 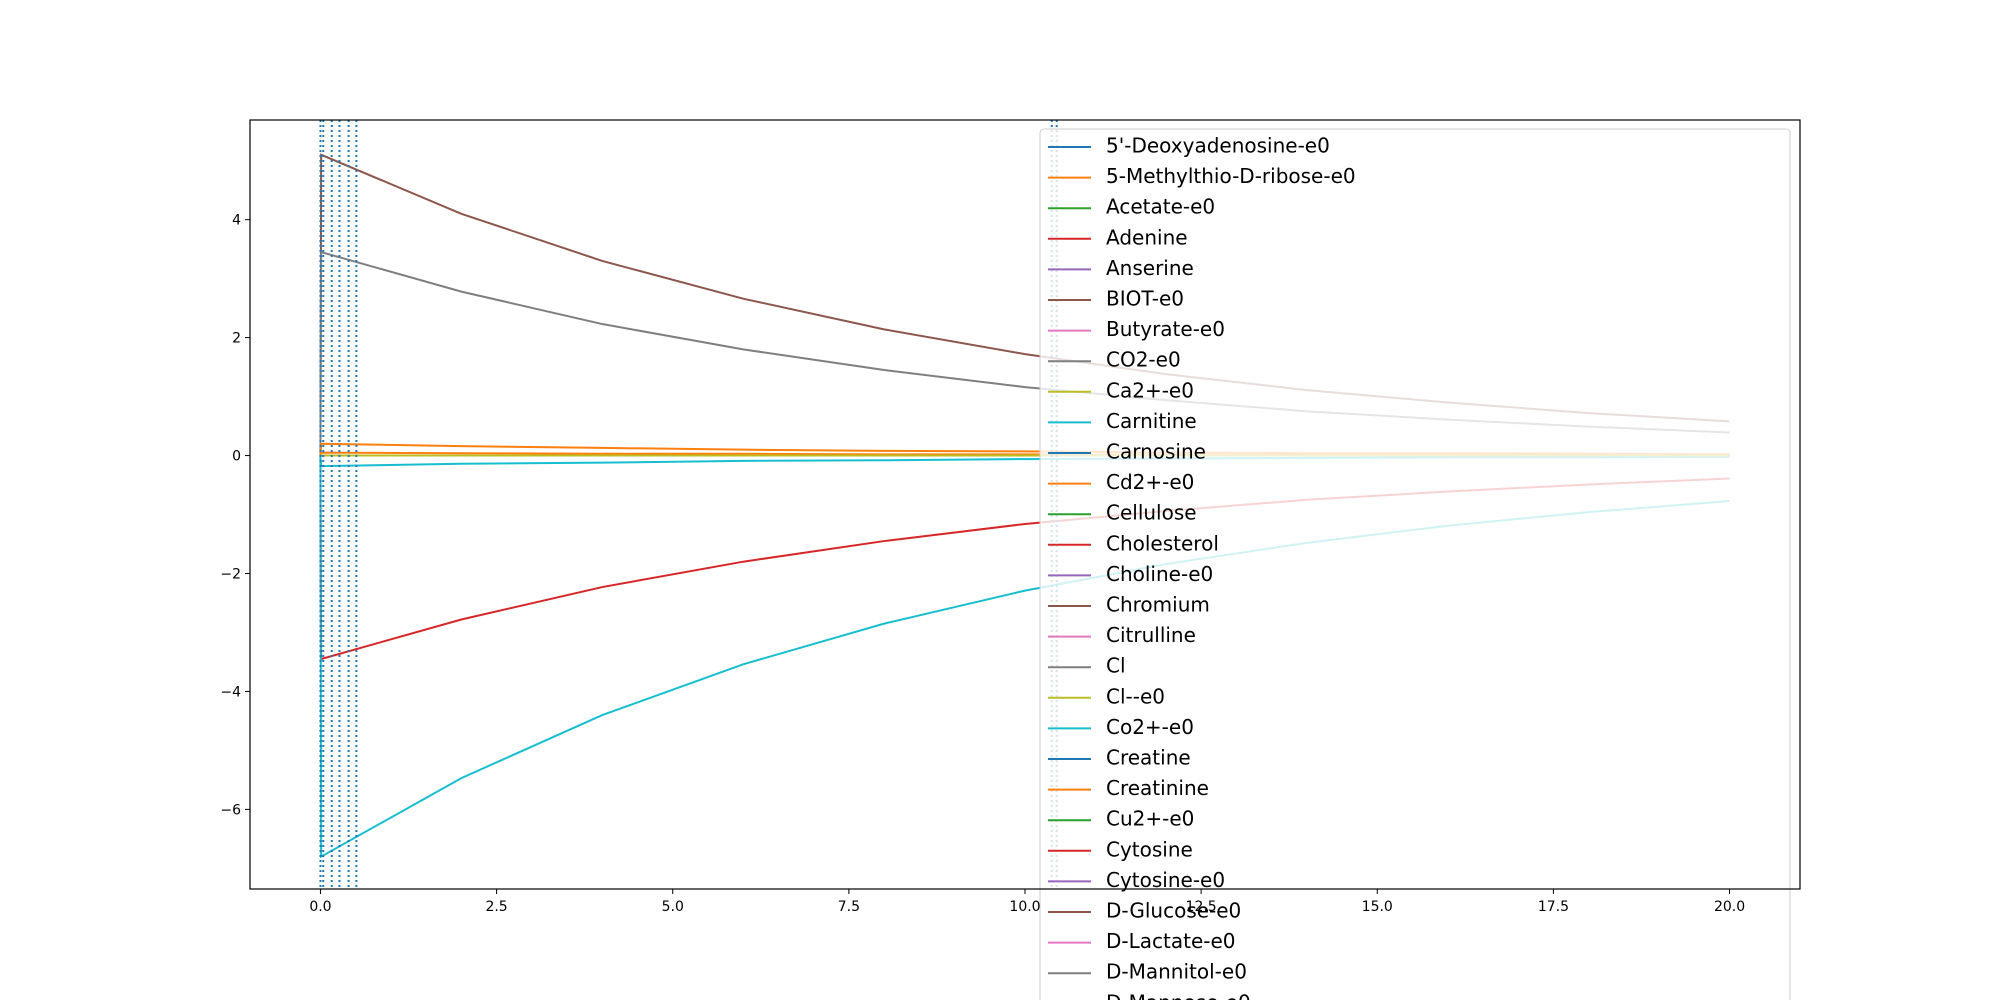 I want to click on legend-label: Acetate-e0, so click(x=1160, y=207).